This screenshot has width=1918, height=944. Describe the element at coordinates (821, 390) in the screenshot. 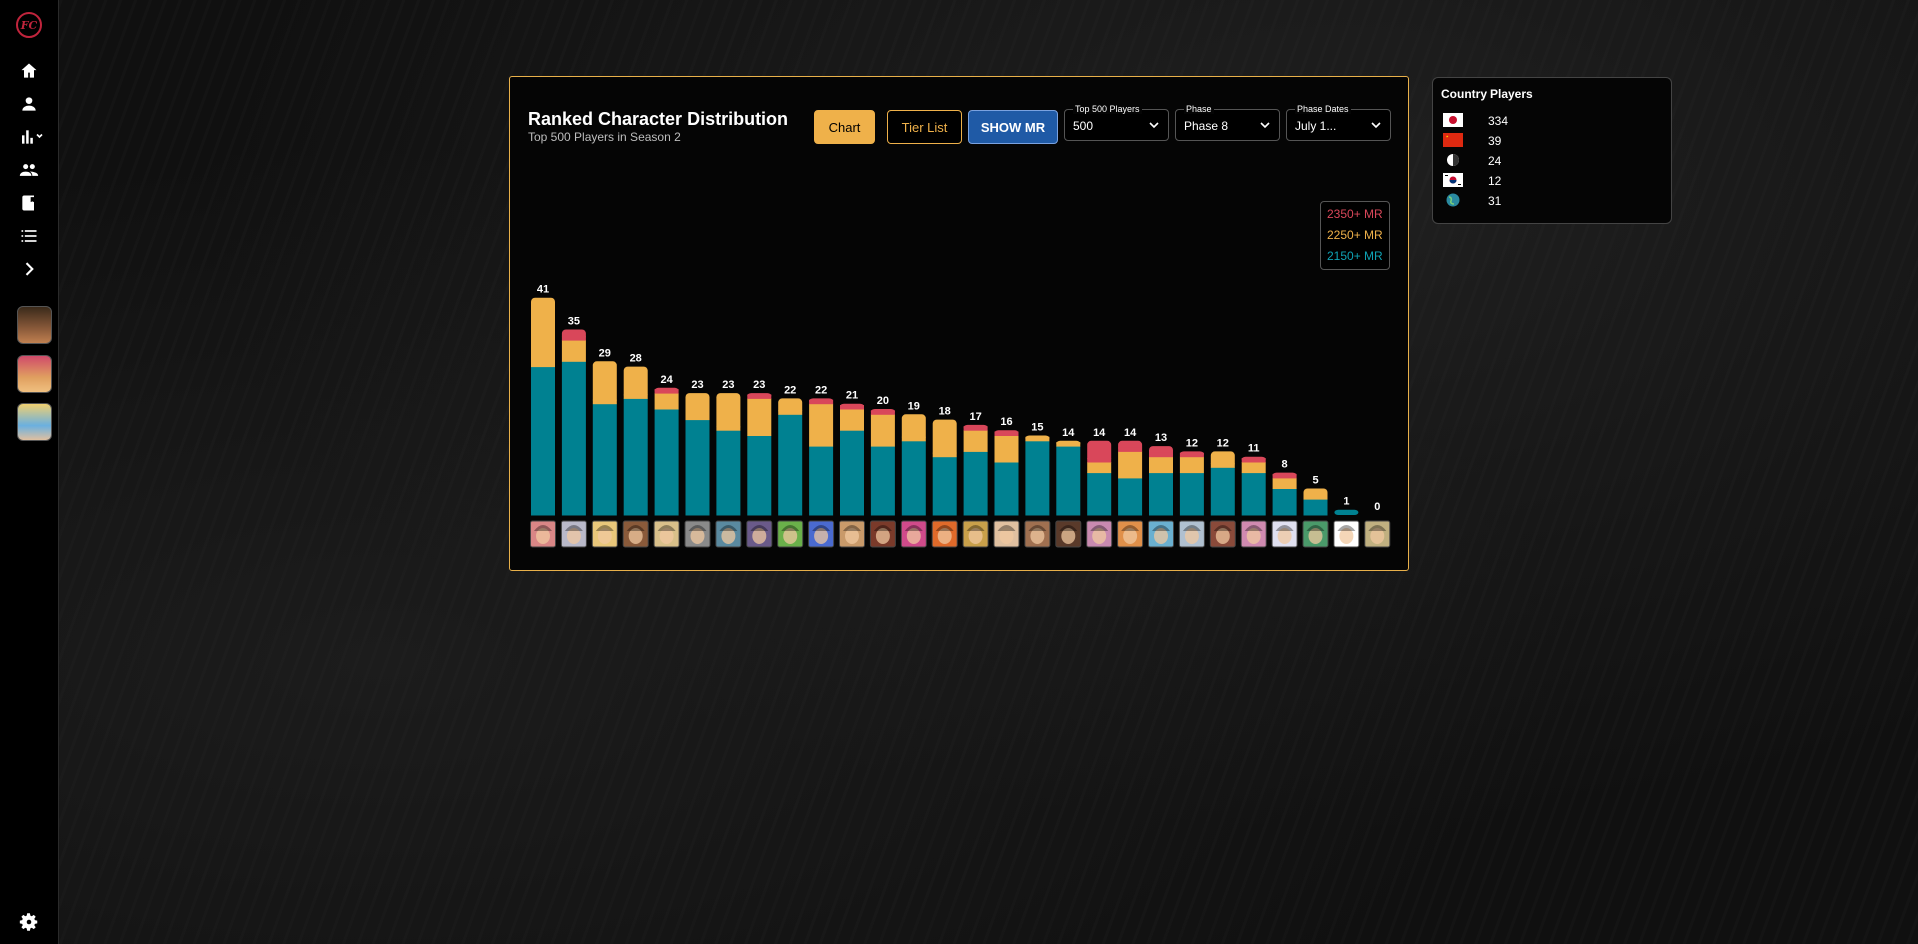

I see `data-label: 22` at that location.